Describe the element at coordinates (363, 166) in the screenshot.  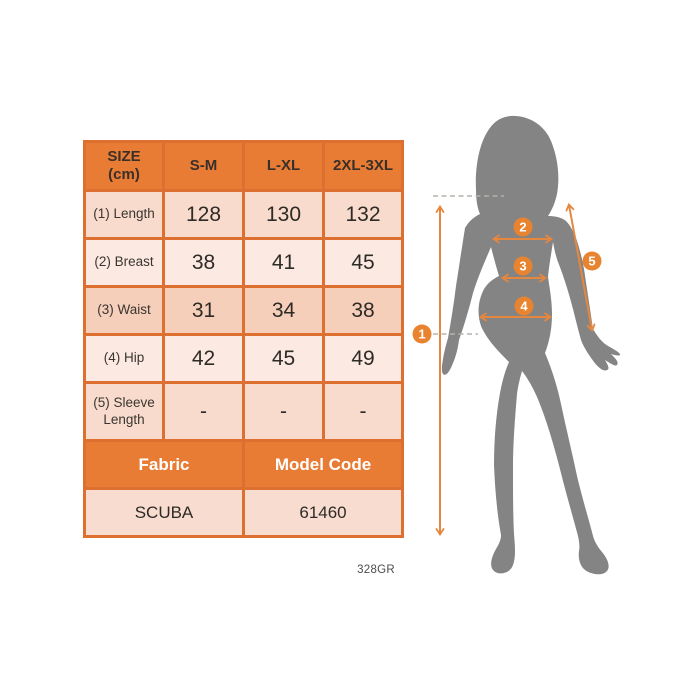
I see `column-header-2xl3xl: 2XL-3XL` at that location.